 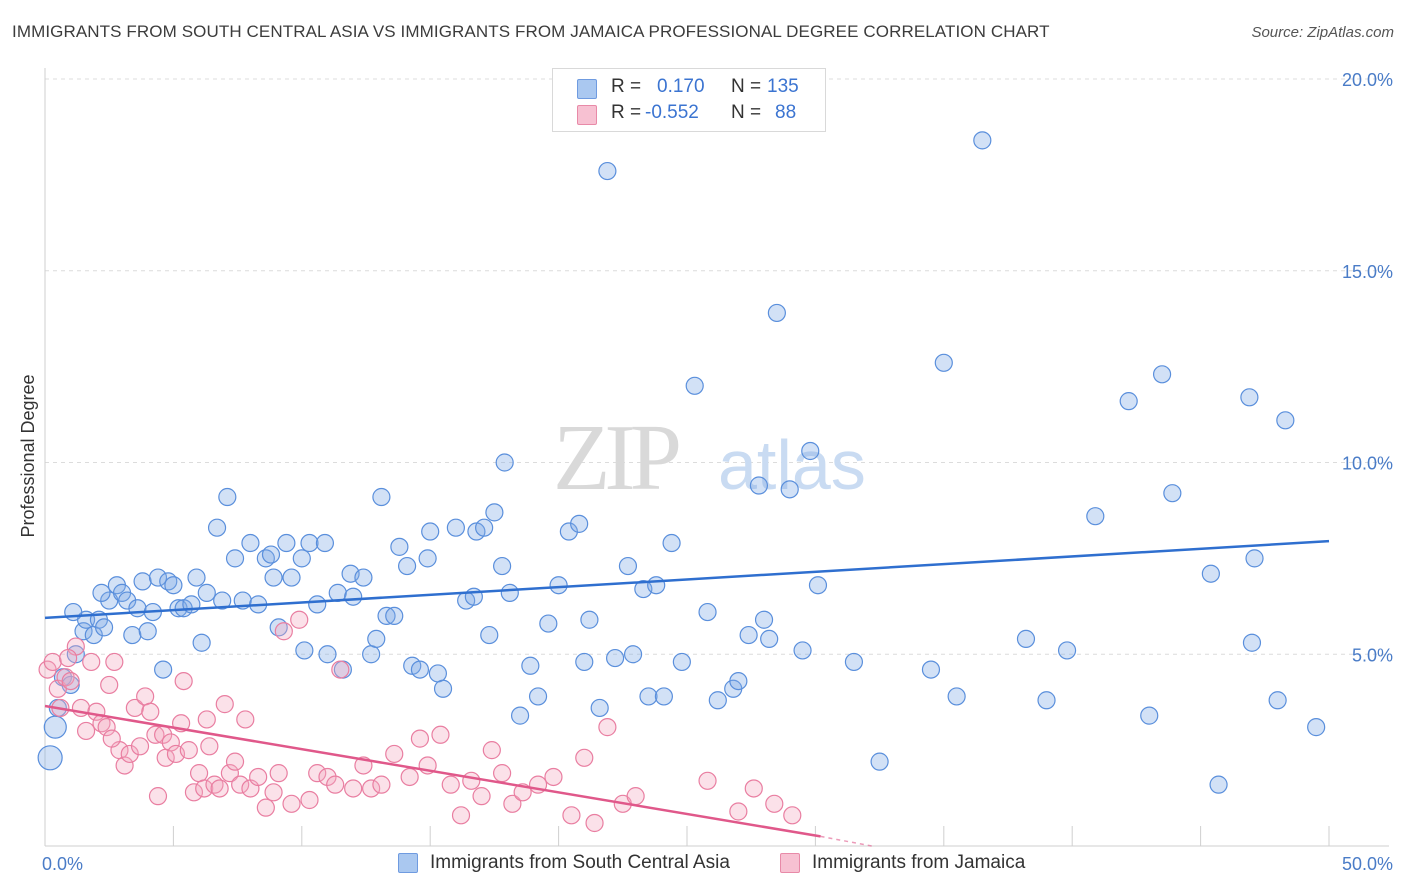 What do you see at coordinates (587, 89) in the screenshot?
I see `legend-swatch-blue` at bounding box center [587, 89].